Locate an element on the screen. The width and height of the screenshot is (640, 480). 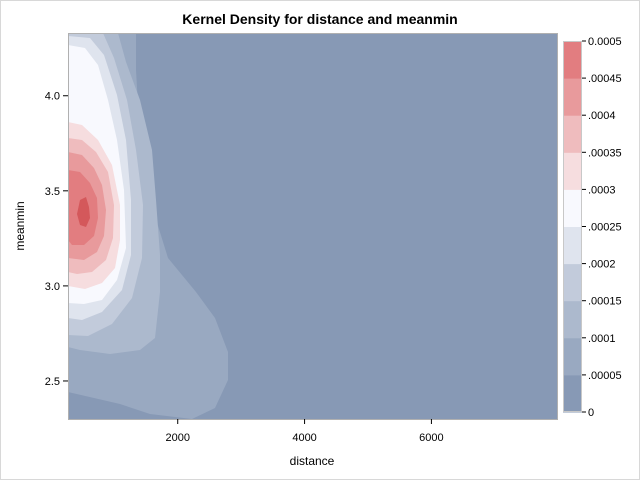
legend-label: .0002 is located at coordinates (602, 265).